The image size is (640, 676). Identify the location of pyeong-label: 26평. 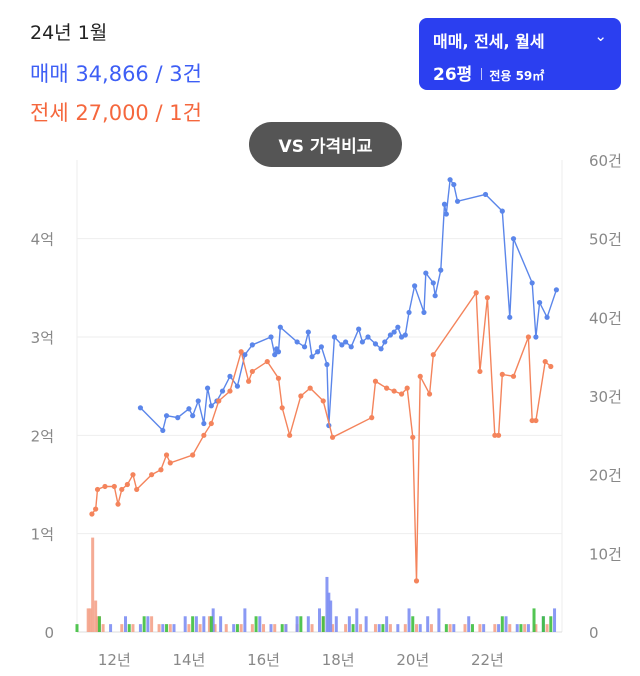
(453, 75).